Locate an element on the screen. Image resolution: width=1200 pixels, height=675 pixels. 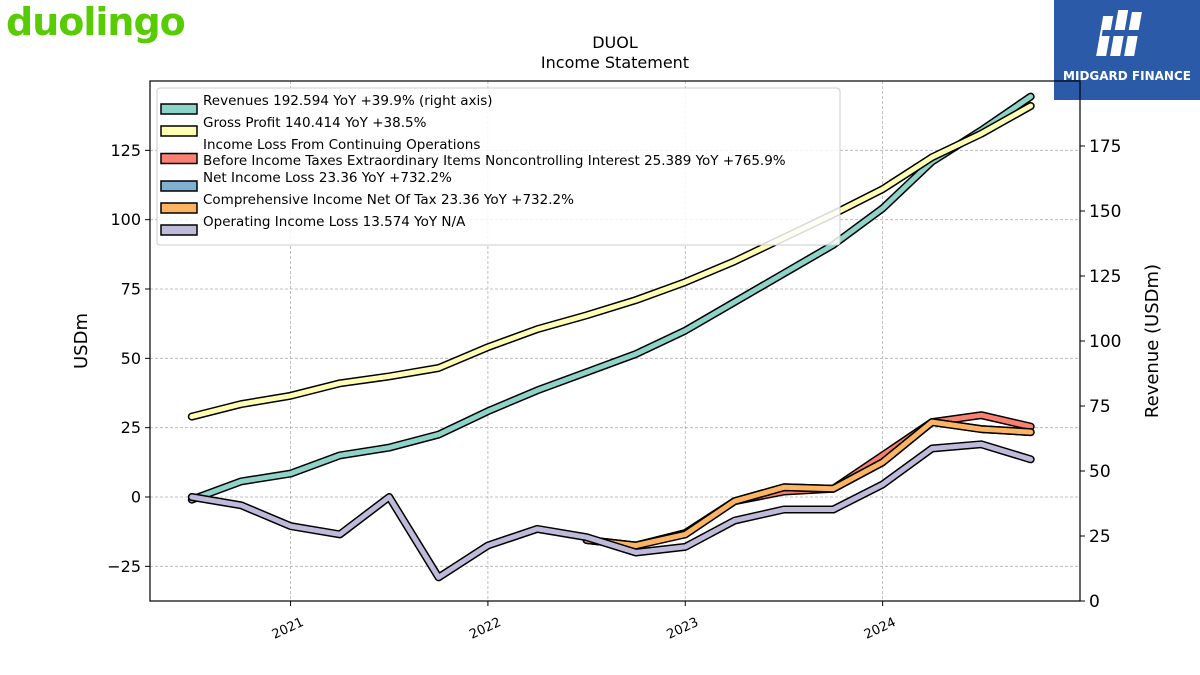
legend-text: Gross Profit 140.414 YoY +38.5% is located at coordinates (315, 123).